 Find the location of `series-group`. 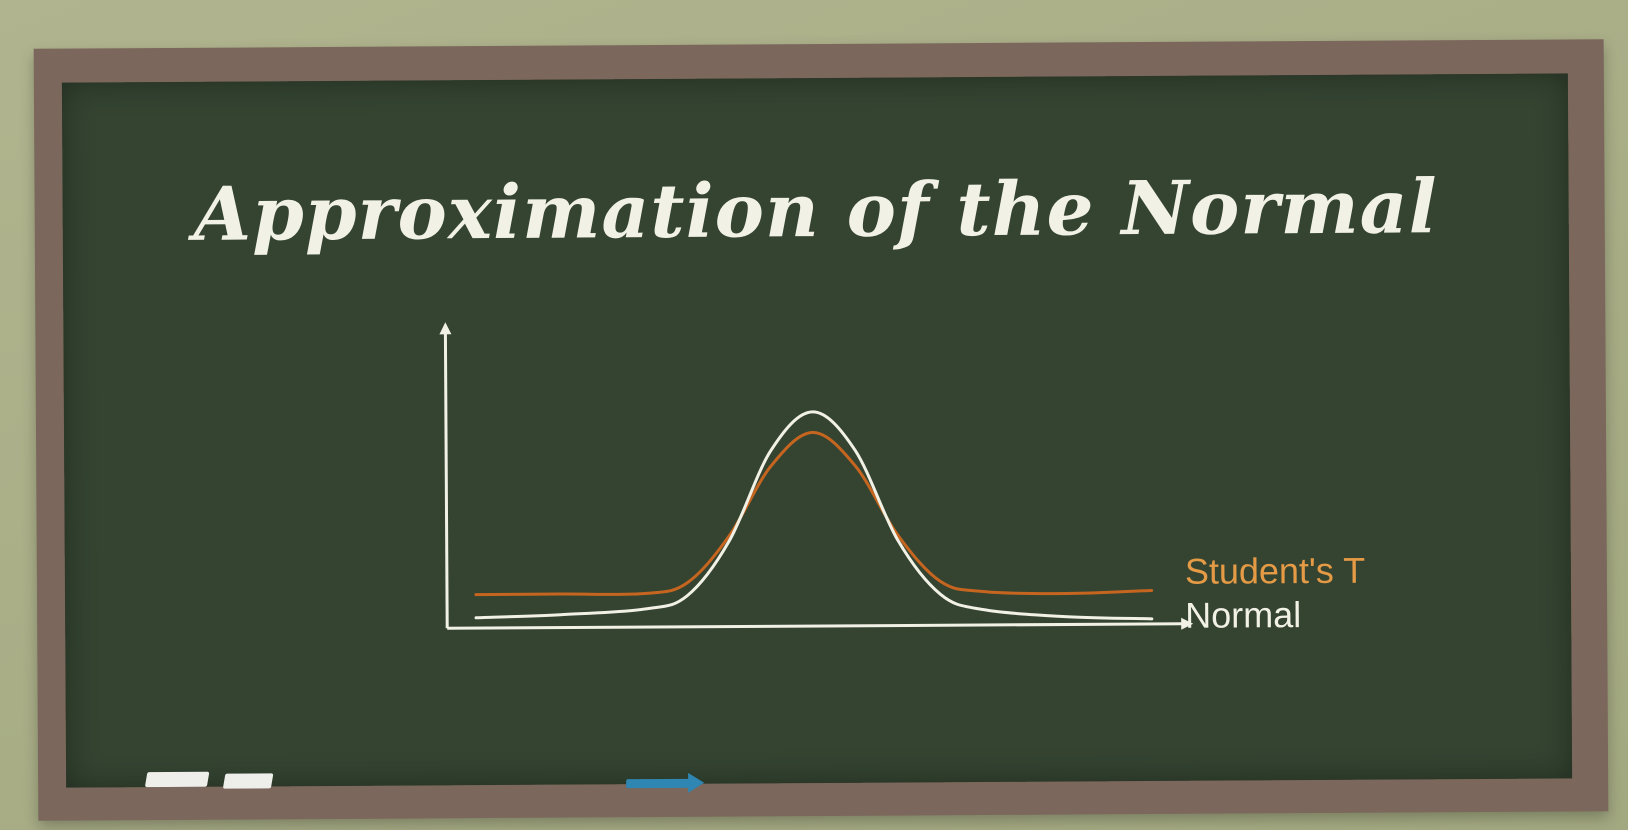

series-group is located at coordinates (814, 515).